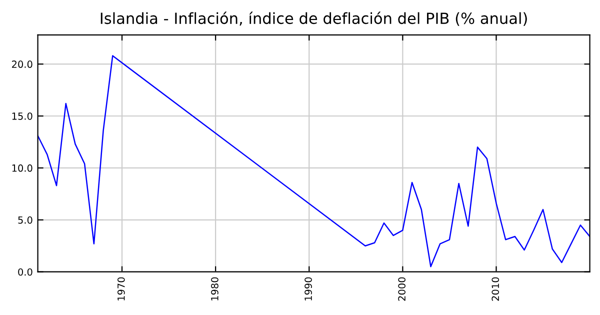  Describe the element at coordinates (402, 289) in the screenshot. I see `x-tick-label: 2000` at that location.